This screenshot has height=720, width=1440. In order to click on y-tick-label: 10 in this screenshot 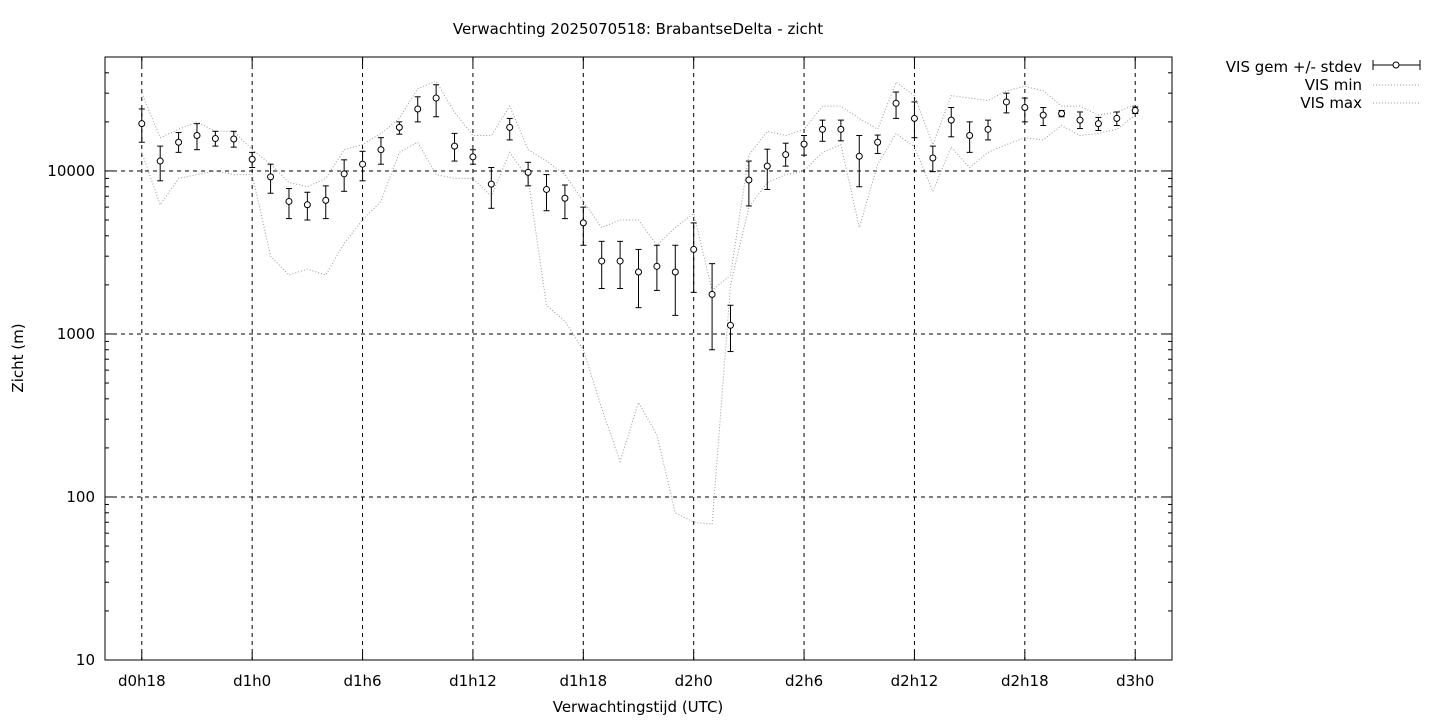, I will do `click(85, 660)`.